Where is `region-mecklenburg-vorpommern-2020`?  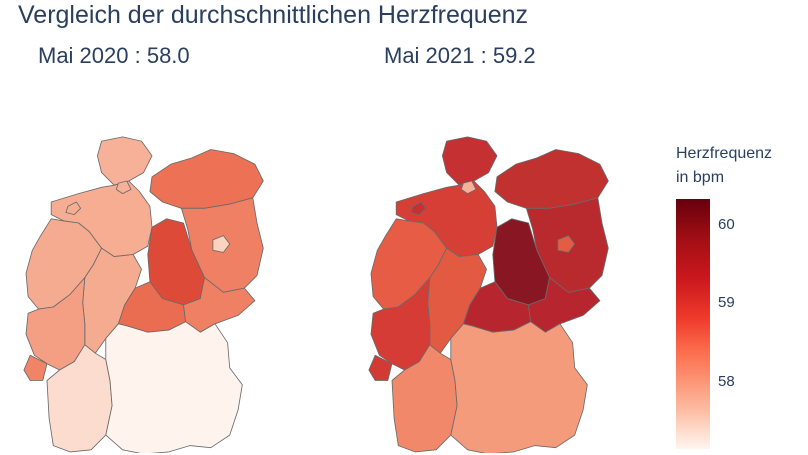 region-mecklenburg-vorpommern-2020 is located at coordinates (206, 179).